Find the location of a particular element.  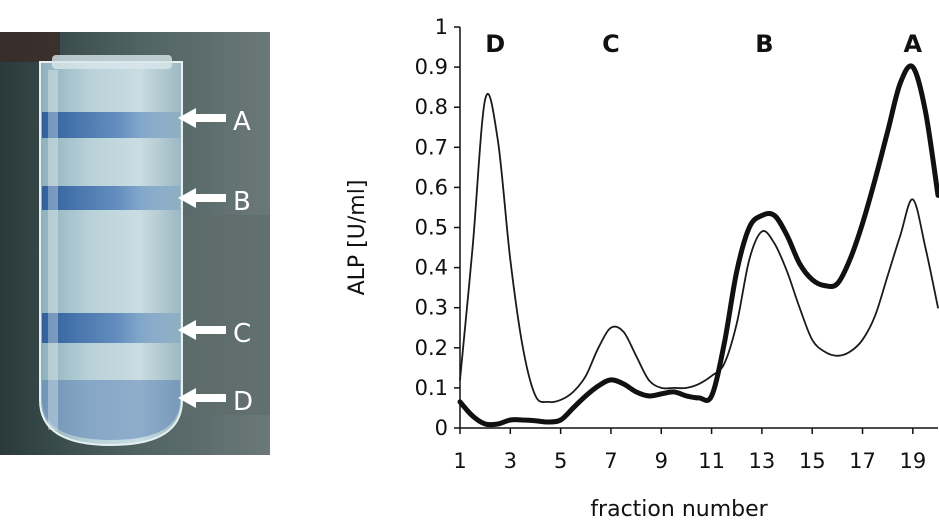

band-arrow-b: B is located at coordinates (214, 202).